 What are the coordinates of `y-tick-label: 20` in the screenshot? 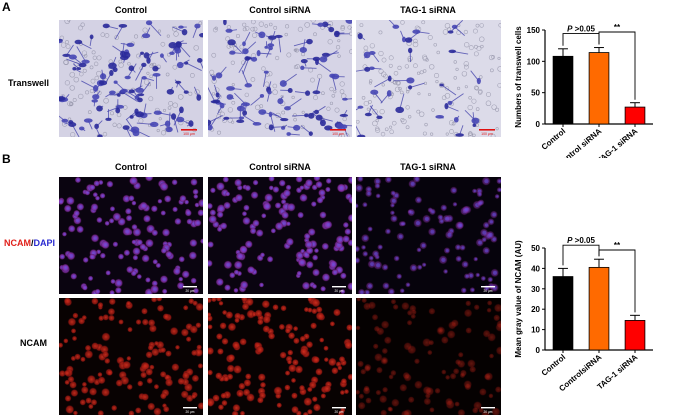 It's located at (535, 309).